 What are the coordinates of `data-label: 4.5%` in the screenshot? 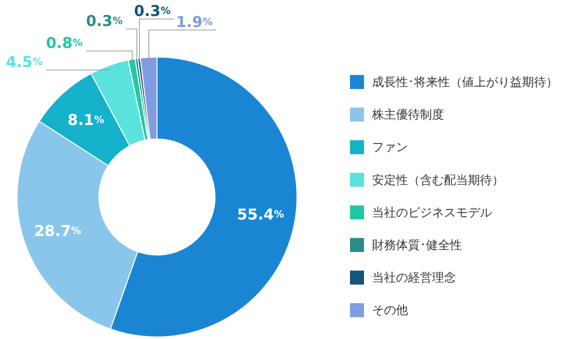 It's located at (24, 62).